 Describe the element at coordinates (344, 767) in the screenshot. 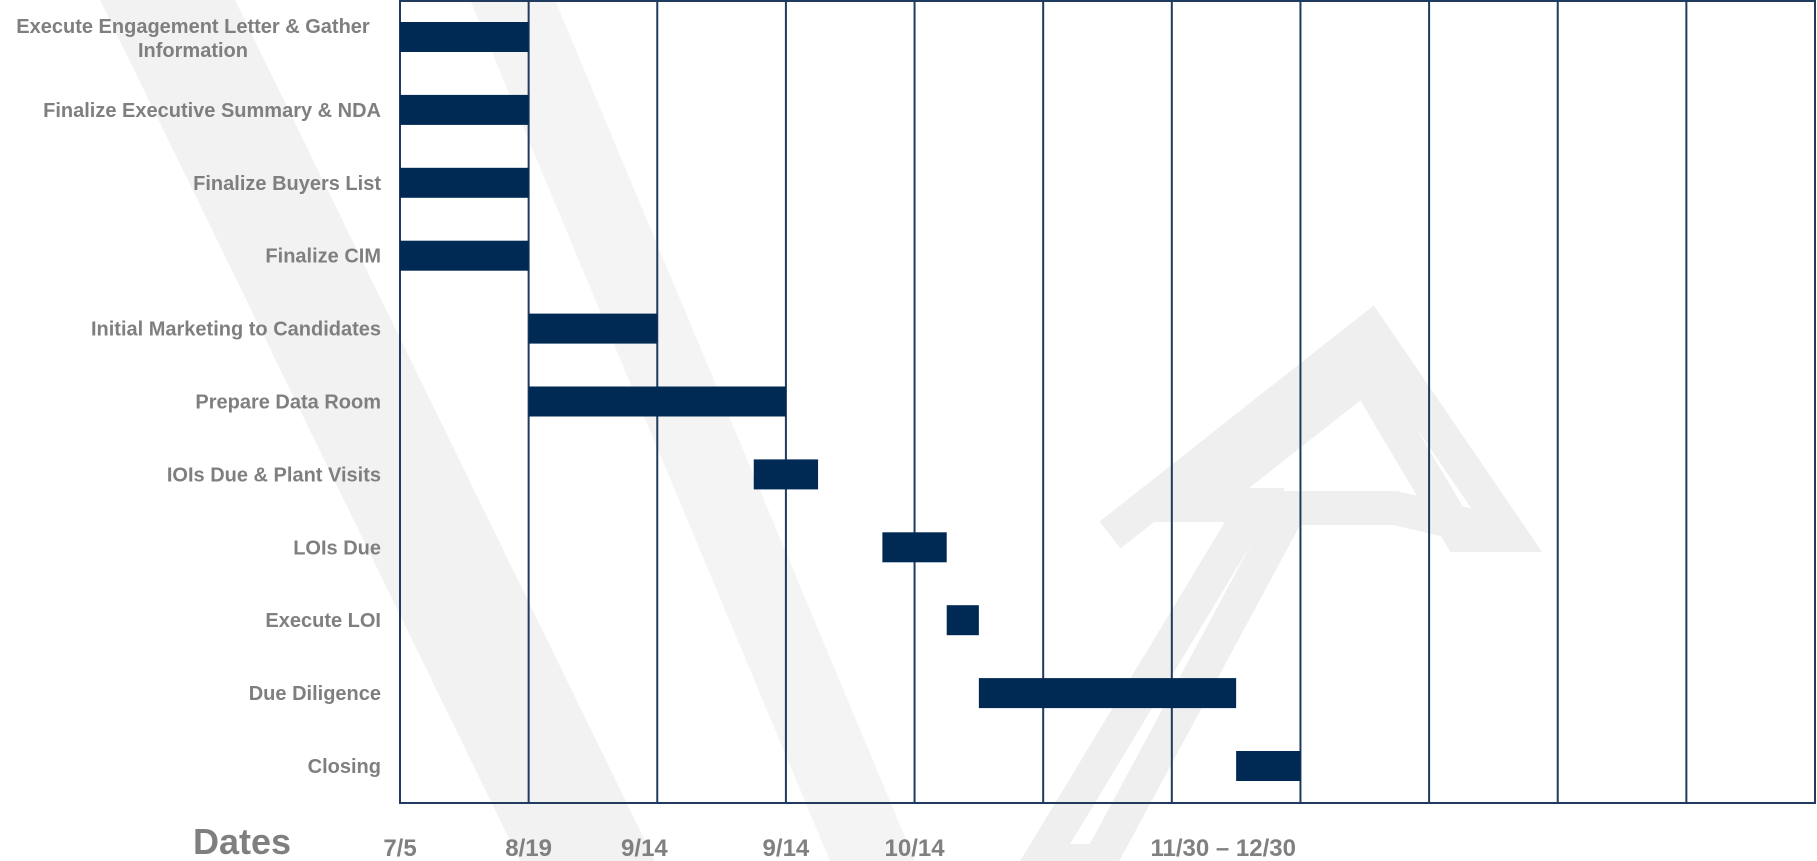

I see `task-label: Closing` at that location.